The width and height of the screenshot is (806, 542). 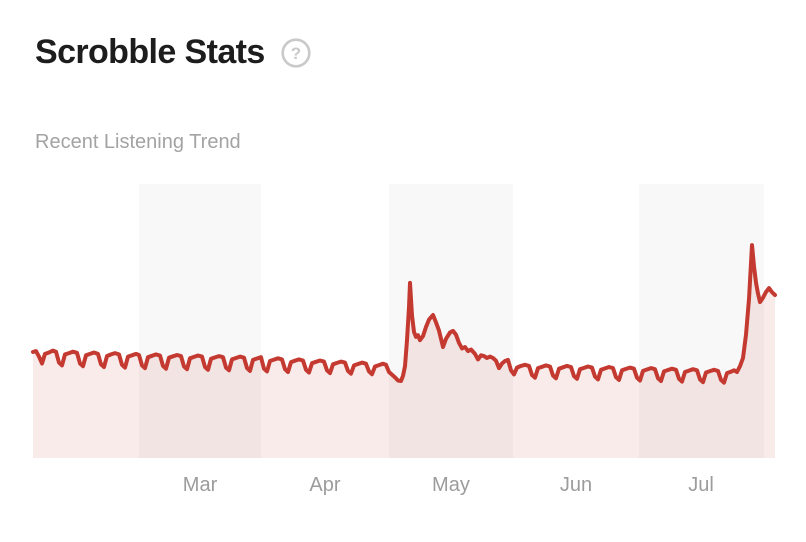 I want to click on help-icon: ?, so click(x=296, y=52).